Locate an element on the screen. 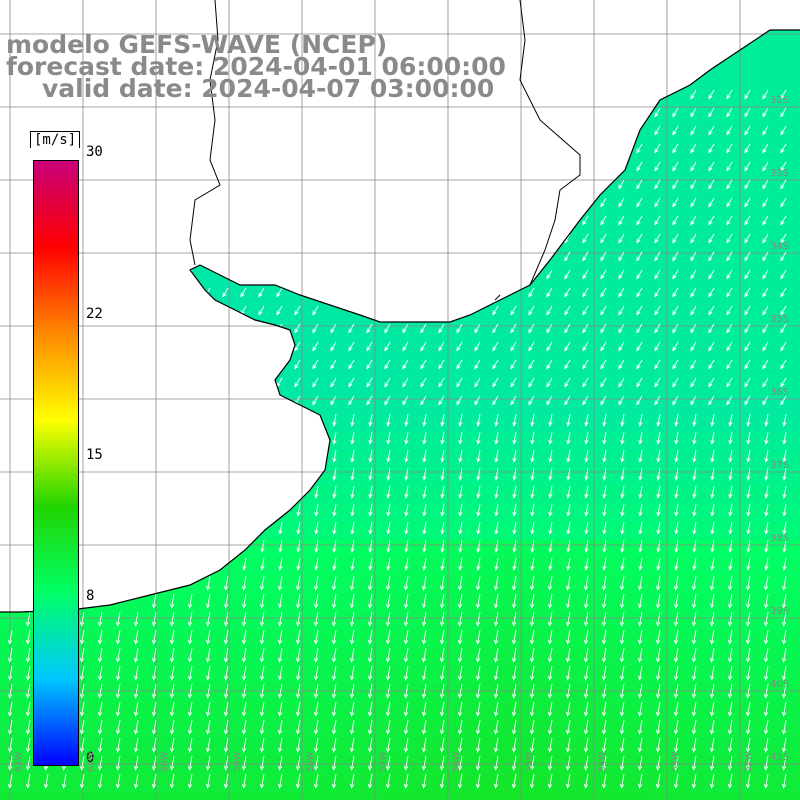 The height and width of the screenshot is (800, 800). longitude-label: 52W is located at coordinates (749, 761).